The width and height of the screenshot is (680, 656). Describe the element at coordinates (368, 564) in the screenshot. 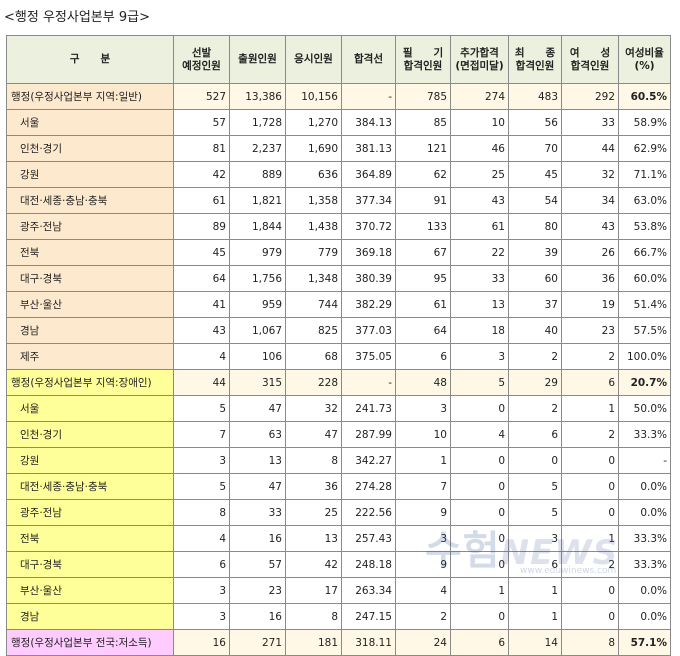

I see `cell-cutoff: 248.18` at that location.